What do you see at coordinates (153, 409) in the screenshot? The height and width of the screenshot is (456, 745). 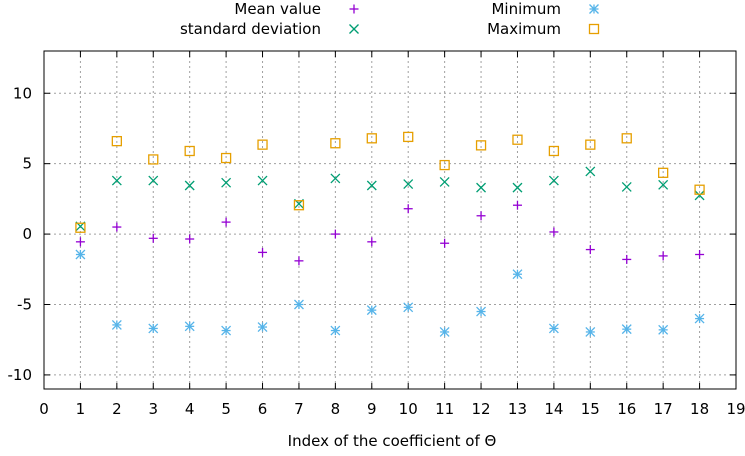 I see `x-tick-label: 3` at bounding box center [153, 409].